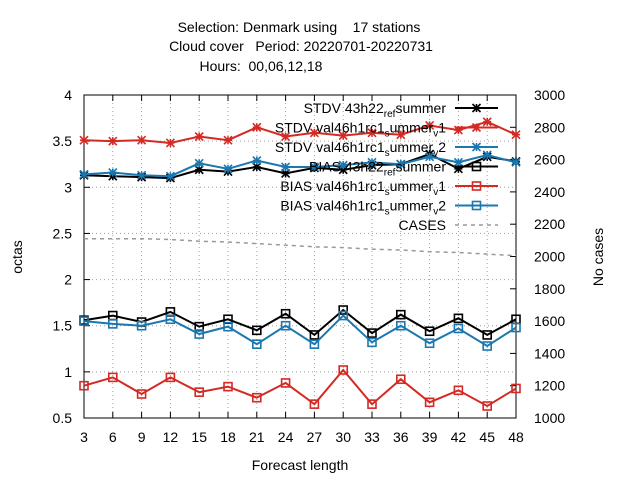 The width and height of the screenshot is (640, 480). I want to click on legend-label: BIAS 43h22refsummer, so click(377, 169).